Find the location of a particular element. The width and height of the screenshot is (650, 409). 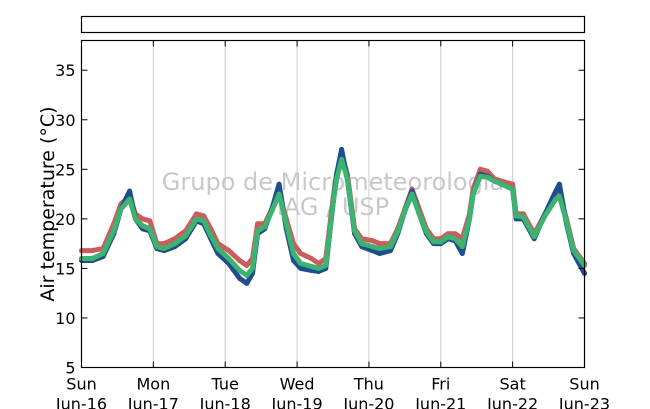

x-tick-day-0: Sun is located at coordinates (81, 384).